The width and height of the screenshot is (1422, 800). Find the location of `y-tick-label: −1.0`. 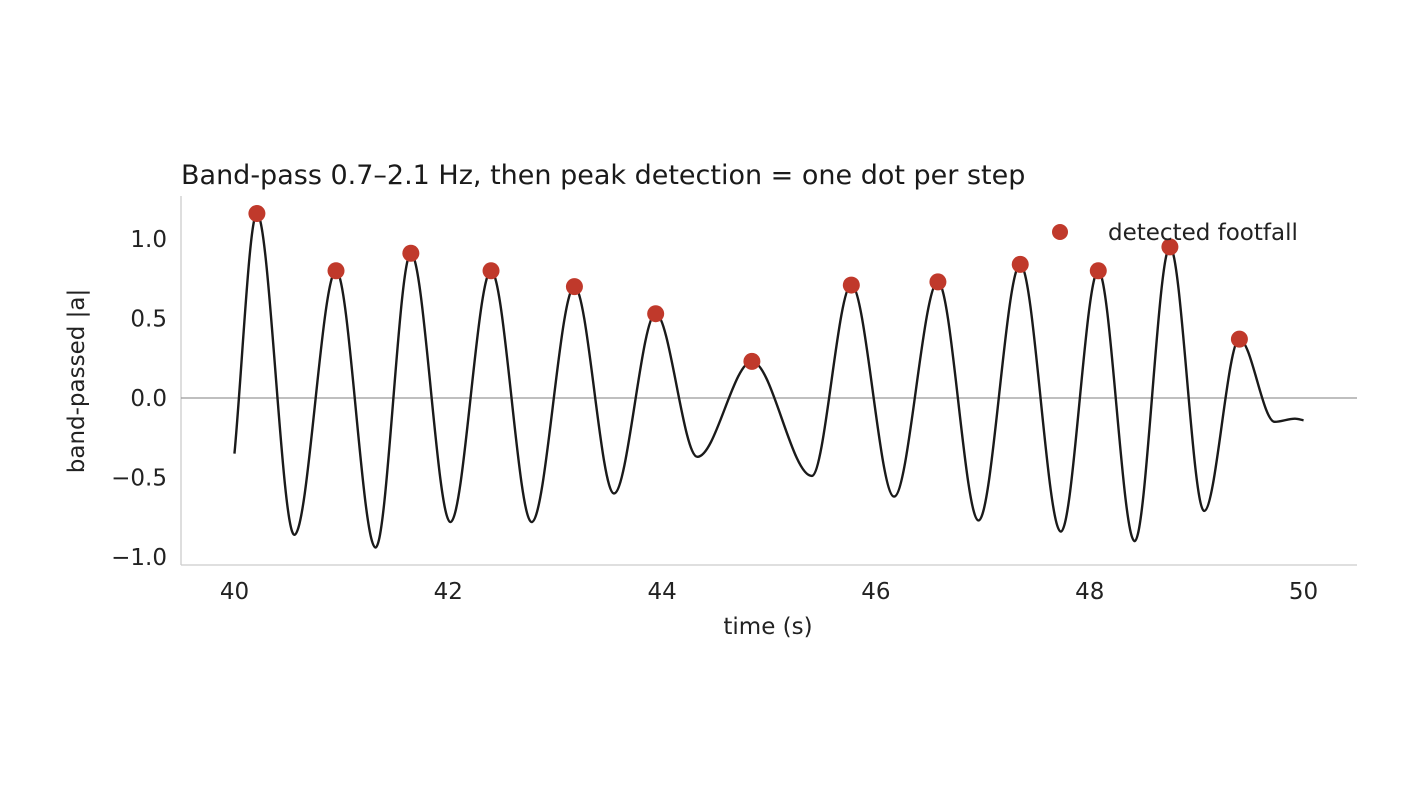

y-tick-label: −1.0 is located at coordinates (139, 558).